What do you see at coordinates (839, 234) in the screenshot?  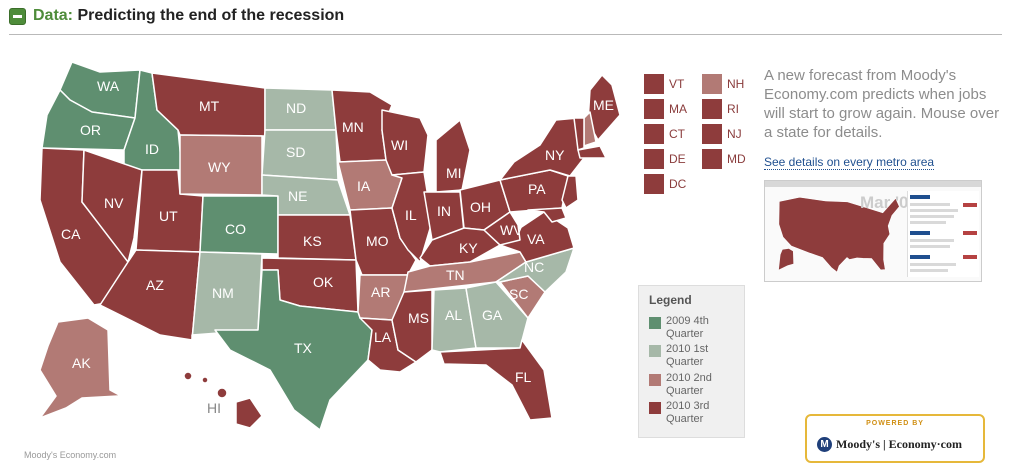 I see `thumbnail-map` at bounding box center [839, 234].